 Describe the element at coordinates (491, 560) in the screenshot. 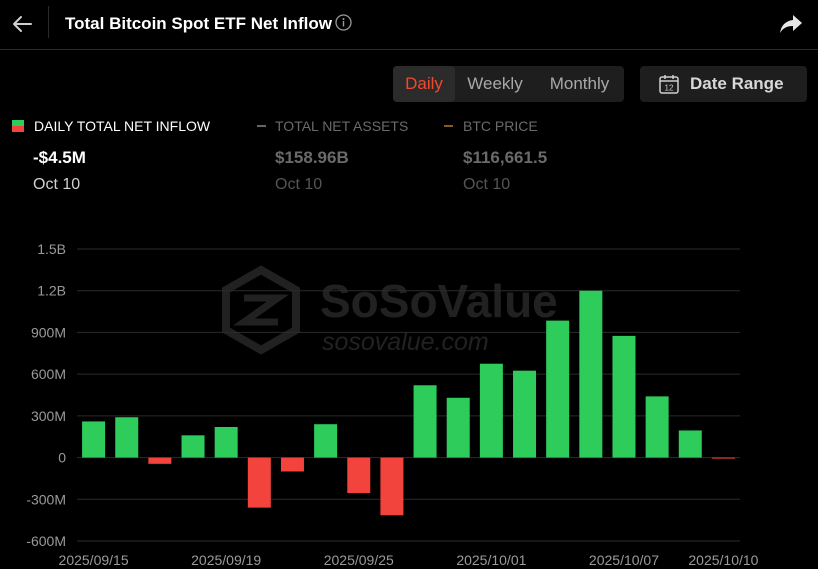

I see `x-tick-label: 2025/10/01` at that location.